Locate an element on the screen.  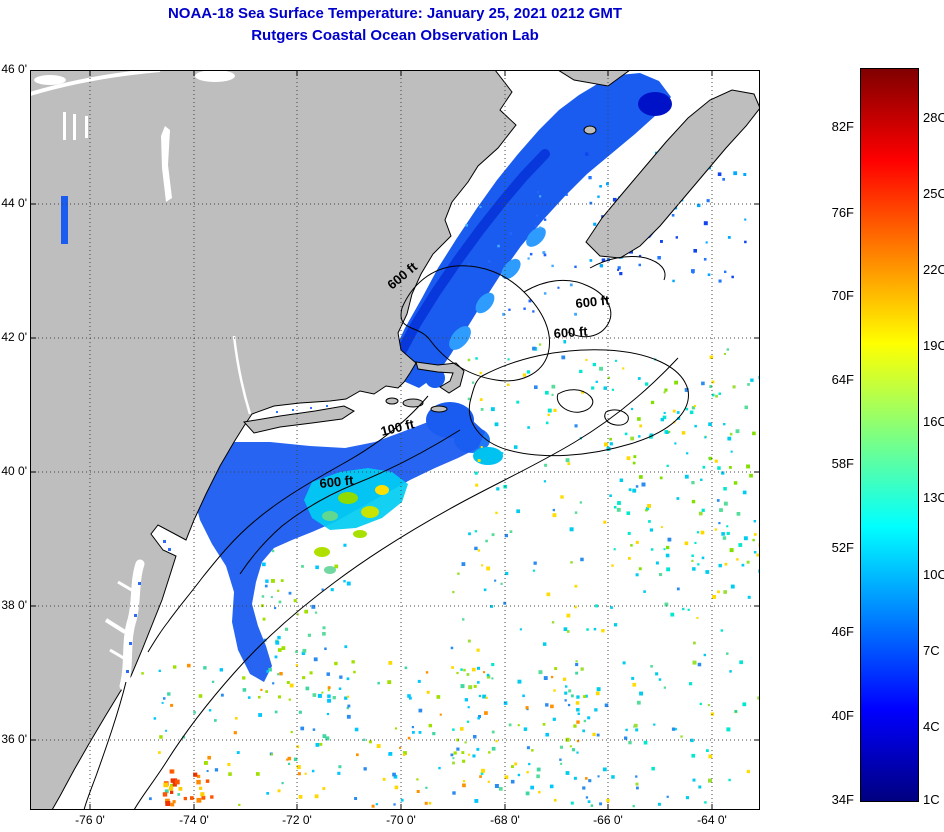
colorbar-label-celsius: 4C is located at coordinates (931, 726).